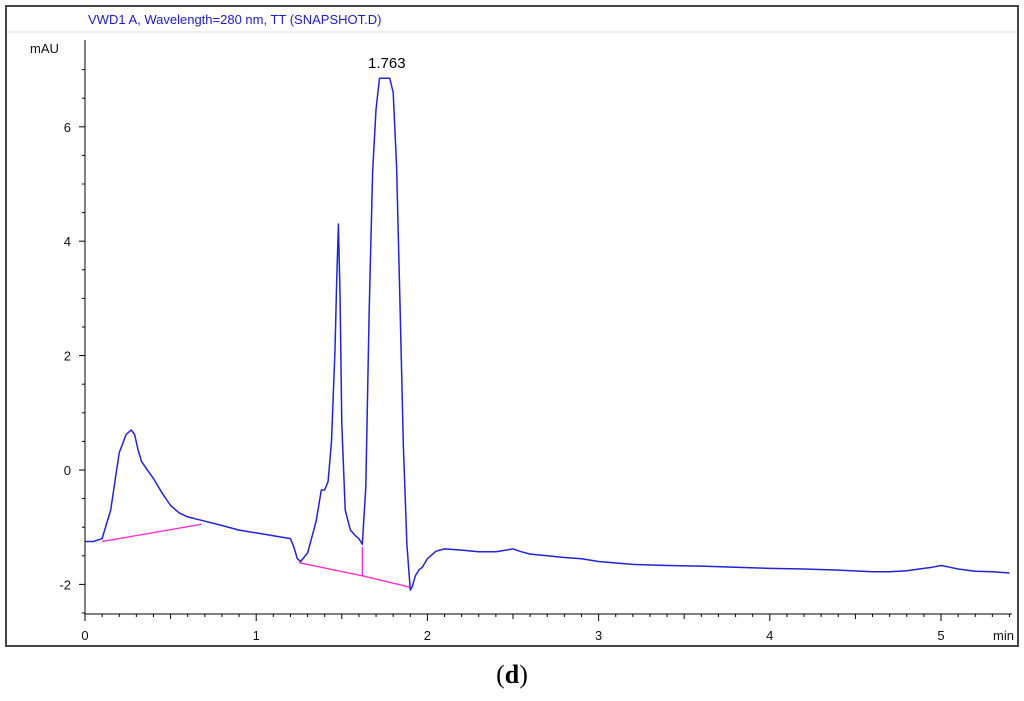 This screenshot has width=1024, height=701. I want to click on y-tick-label: 4, so click(67, 241).